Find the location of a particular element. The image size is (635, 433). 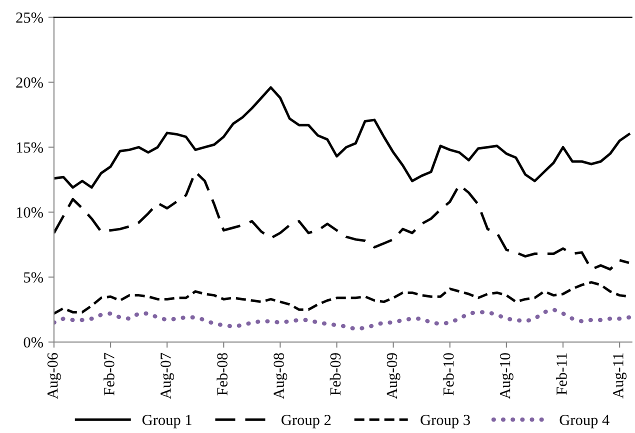

y-tick-label: 20% is located at coordinates (30, 82).